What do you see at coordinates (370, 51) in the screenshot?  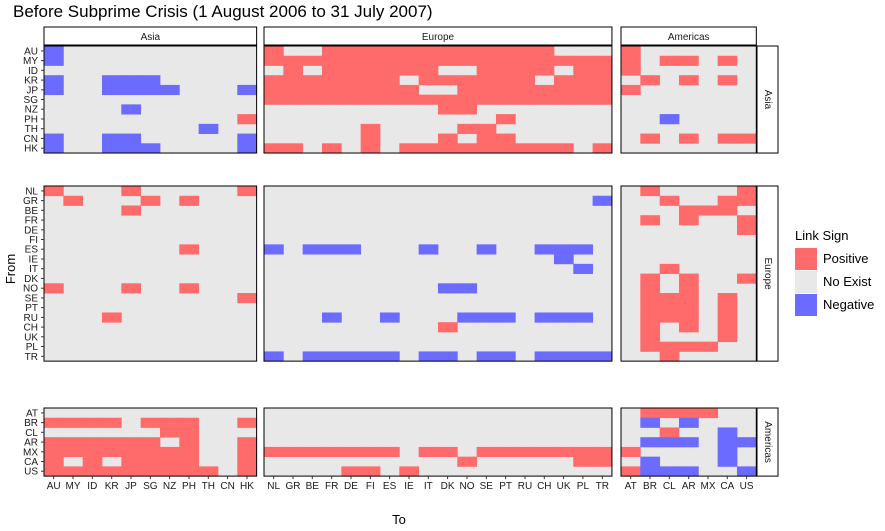 I see `cell-AU-to-FI` at bounding box center [370, 51].